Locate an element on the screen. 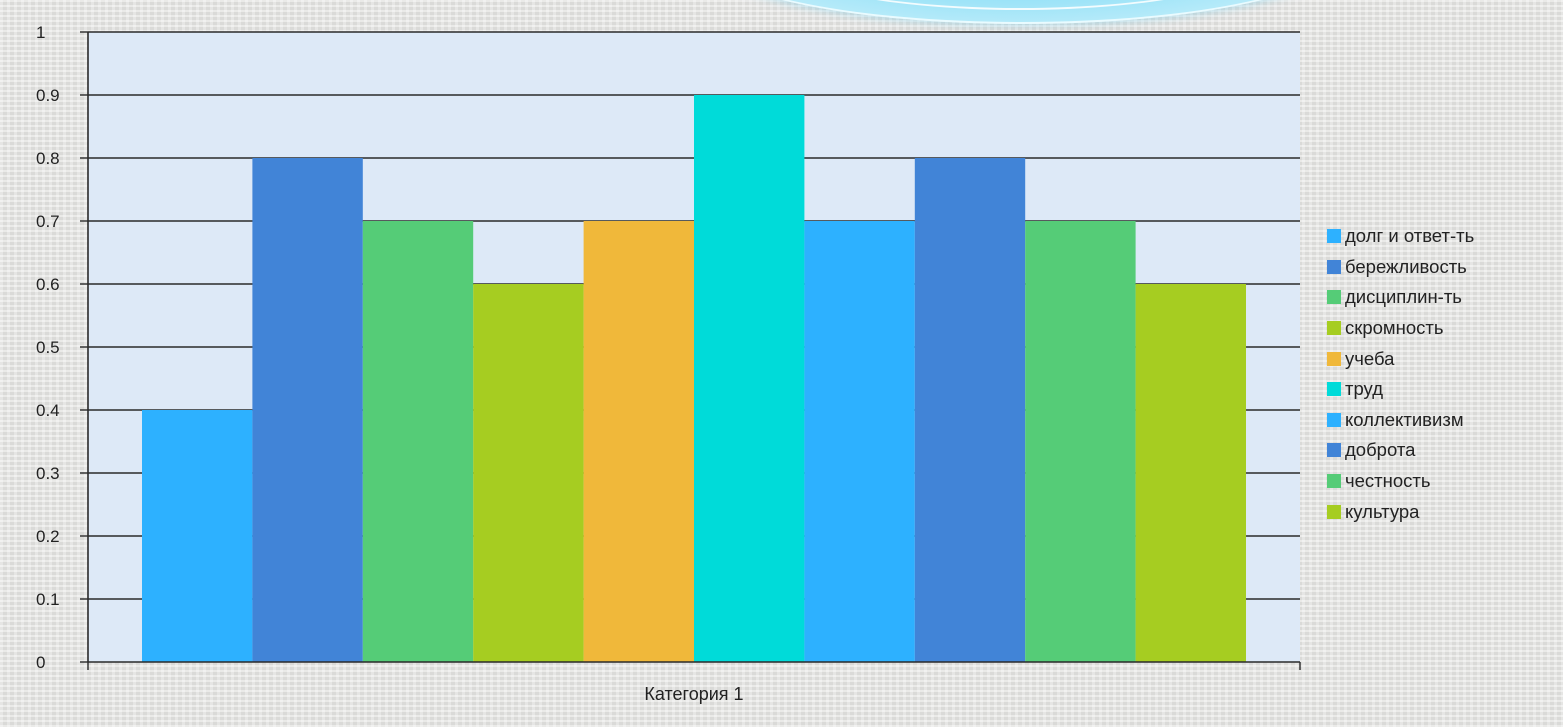  legend-label: долг и ответ-ть is located at coordinates (1410, 236).